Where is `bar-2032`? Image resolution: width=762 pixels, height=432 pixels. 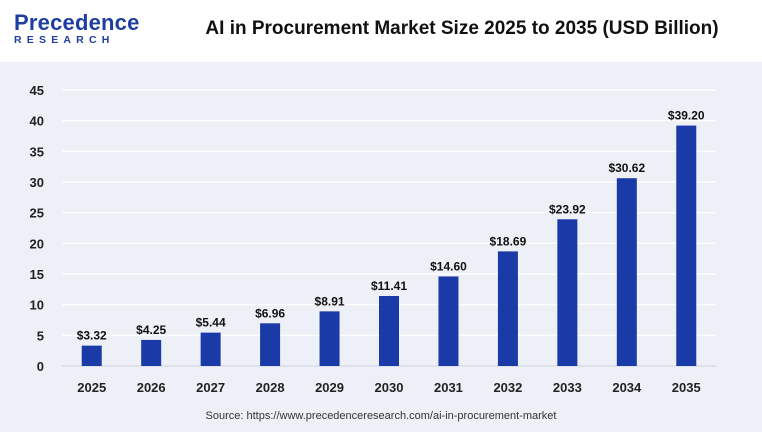 bar-2032 is located at coordinates (507, 308).